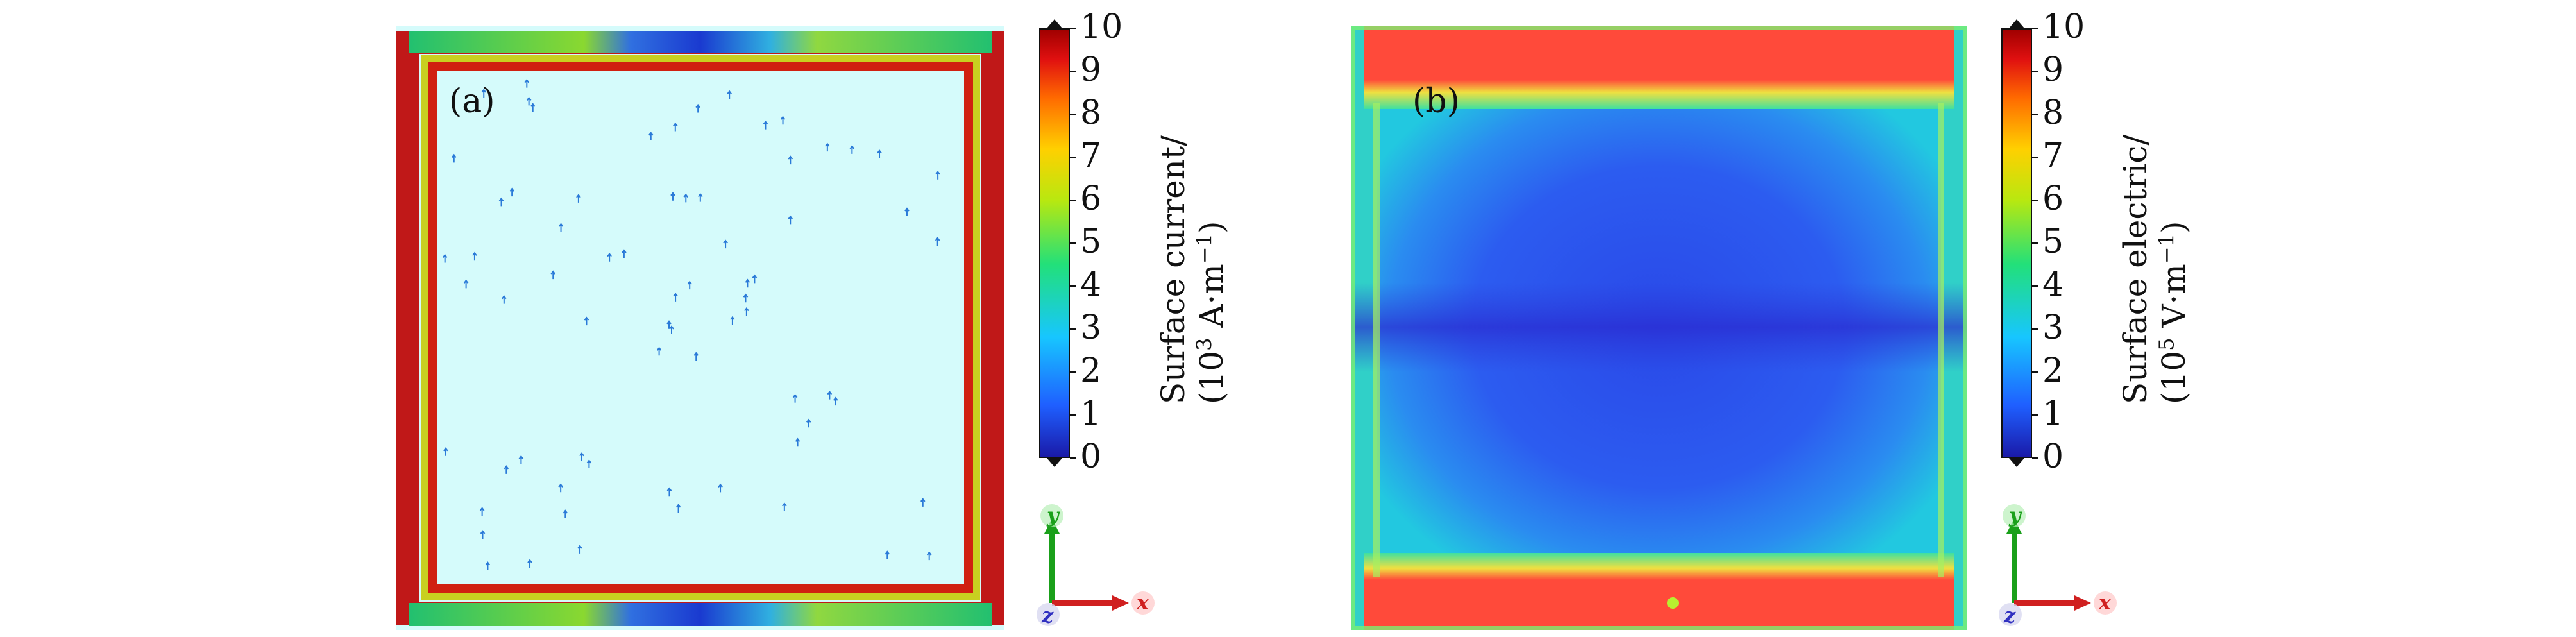 This screenshot has height=637, width=2576. What do you see at coordinates (1436, 102) in the screenshot?
I see `panel-label-b: (b)` at bounding box center [1436, 102].